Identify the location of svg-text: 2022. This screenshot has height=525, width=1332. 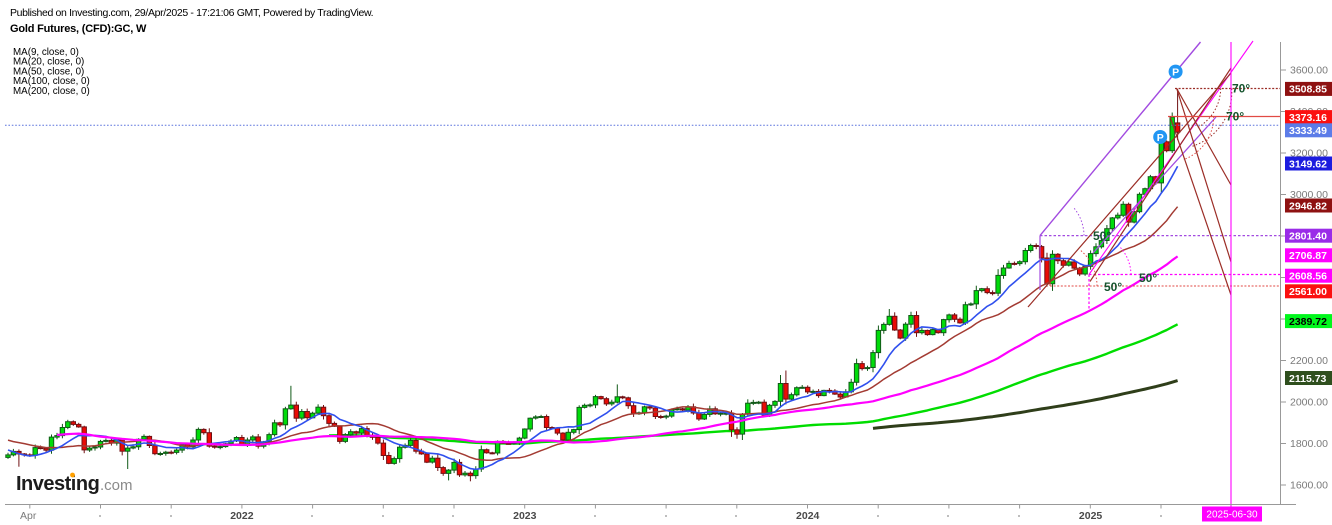
(242, 516).